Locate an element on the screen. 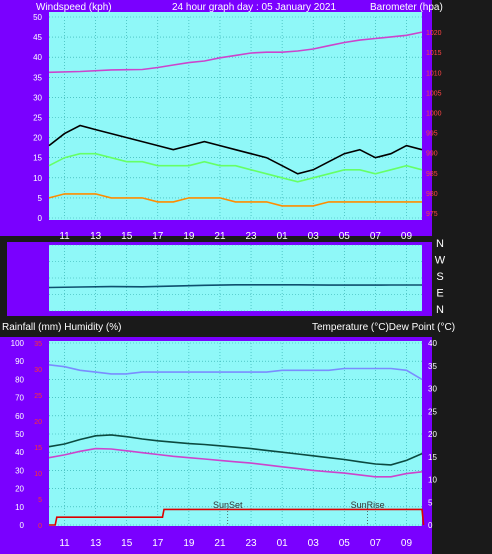  baro-right-tick: 1015 is located at coordinates (434, 53).